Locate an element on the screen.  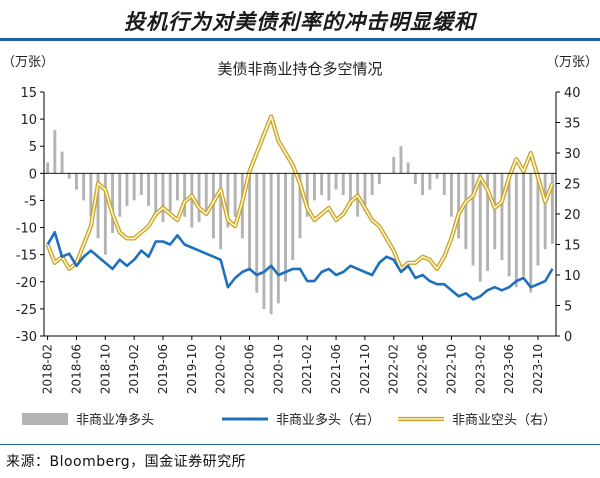
right-tick-label: 40 is located at coordinates (572, 93).